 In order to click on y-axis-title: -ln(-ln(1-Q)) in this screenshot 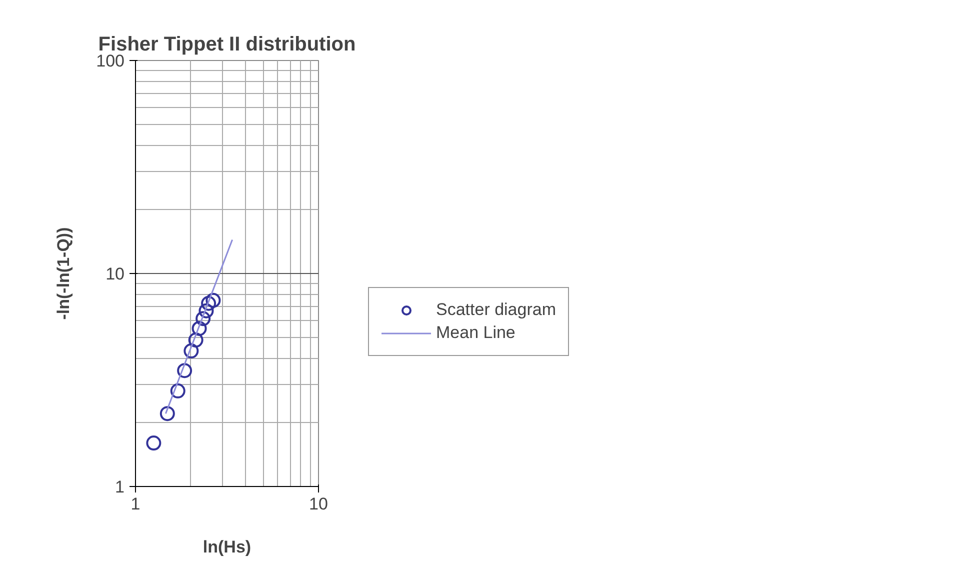, I will do `click(64, 273)`.